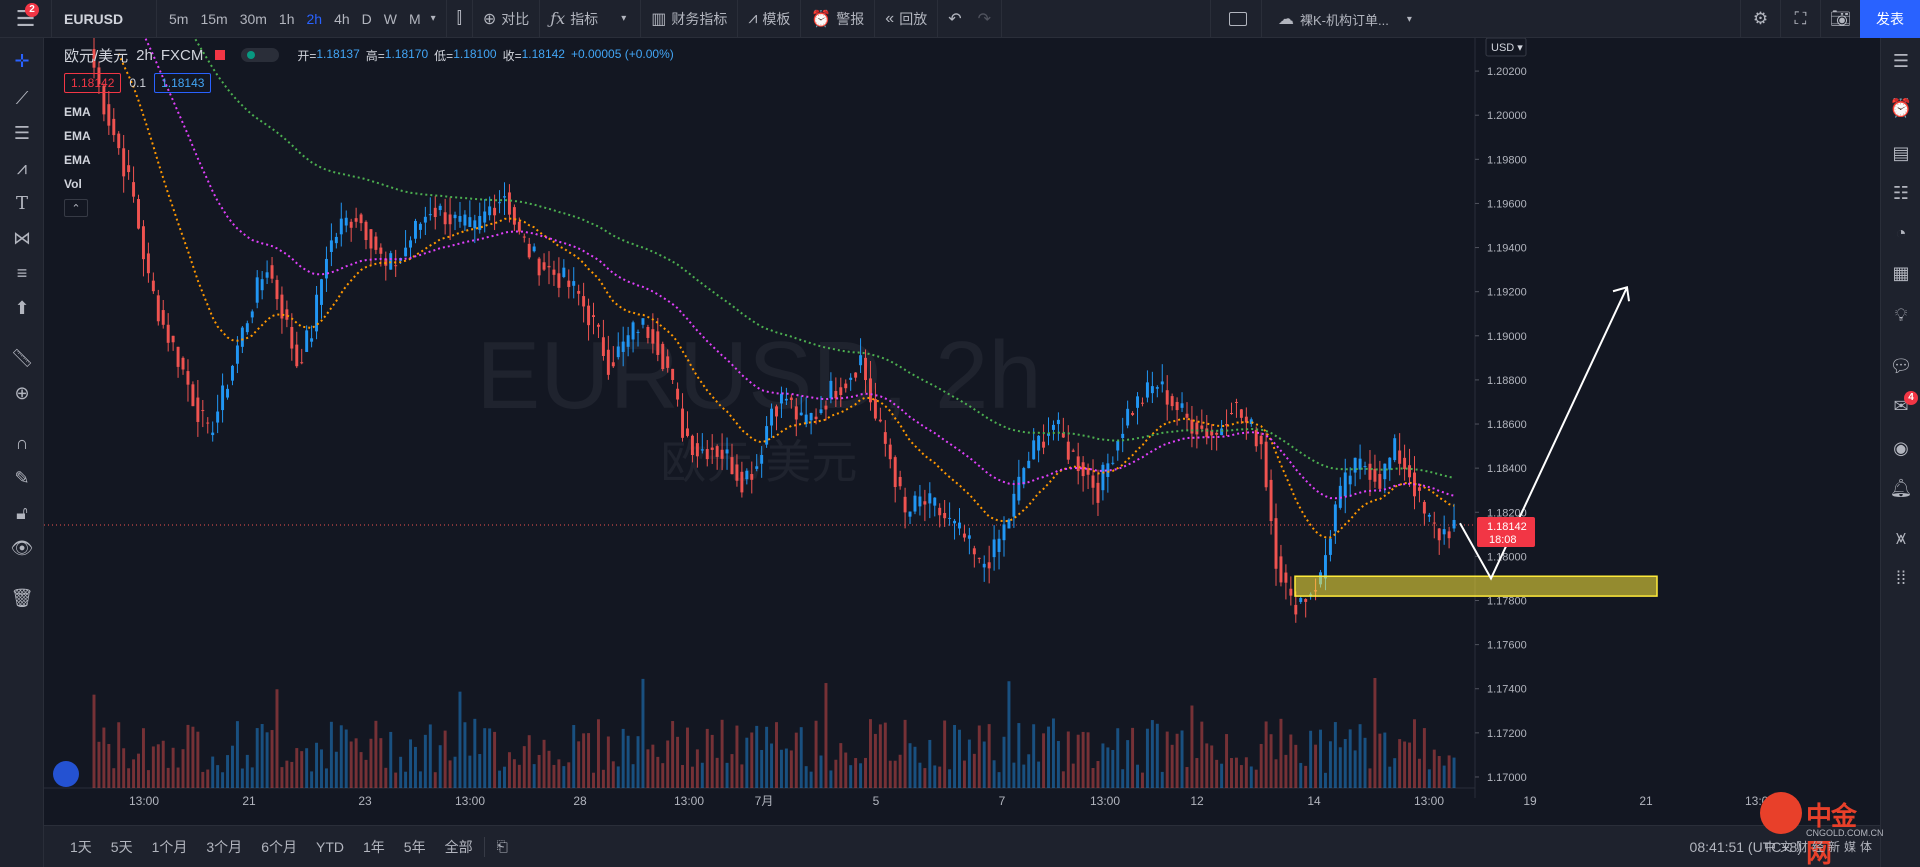 The image size is (1920, 867). I want to click on calendar-button: ▦, so click(1900, 273).